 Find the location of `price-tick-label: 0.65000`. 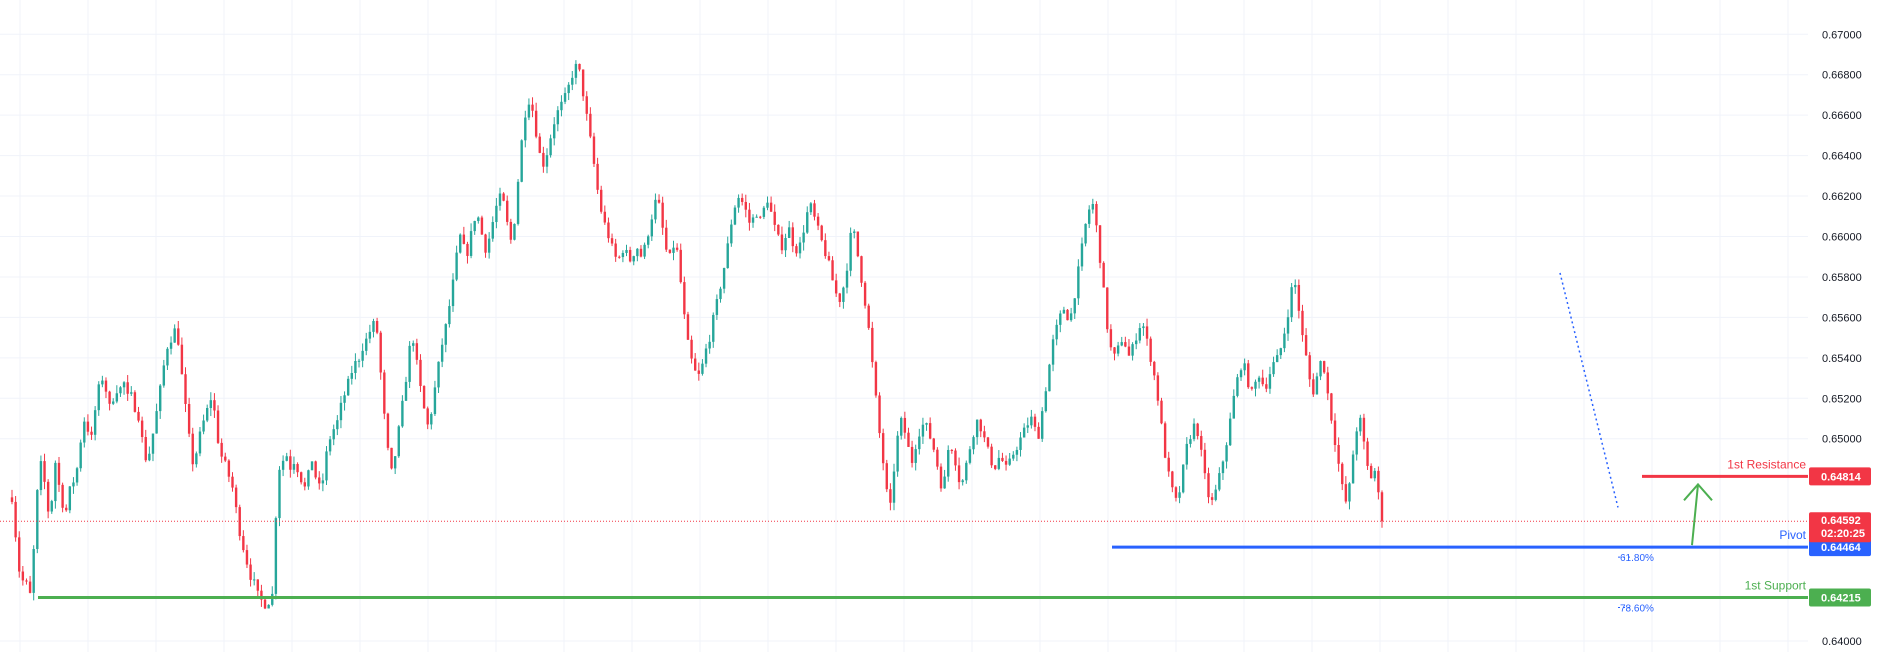

price-tick-label: 0.65000 is located at coordinates (1842, 440).